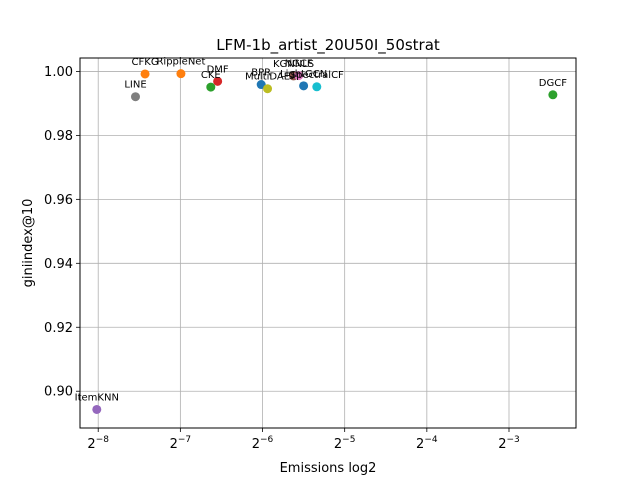 Image resolution: width=640 pixels, height=480 pixels. Describe the element at coordinates (553, 83) in the screenshot. I see `data-point-label: DGCF` at that location.